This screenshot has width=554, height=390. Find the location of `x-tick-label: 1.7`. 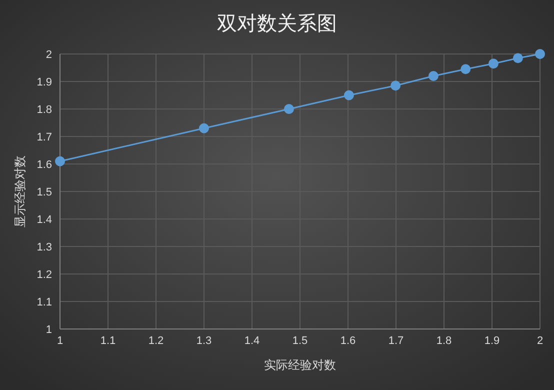

x-tick-label: 1.7 is located at coordinates (396, 341).